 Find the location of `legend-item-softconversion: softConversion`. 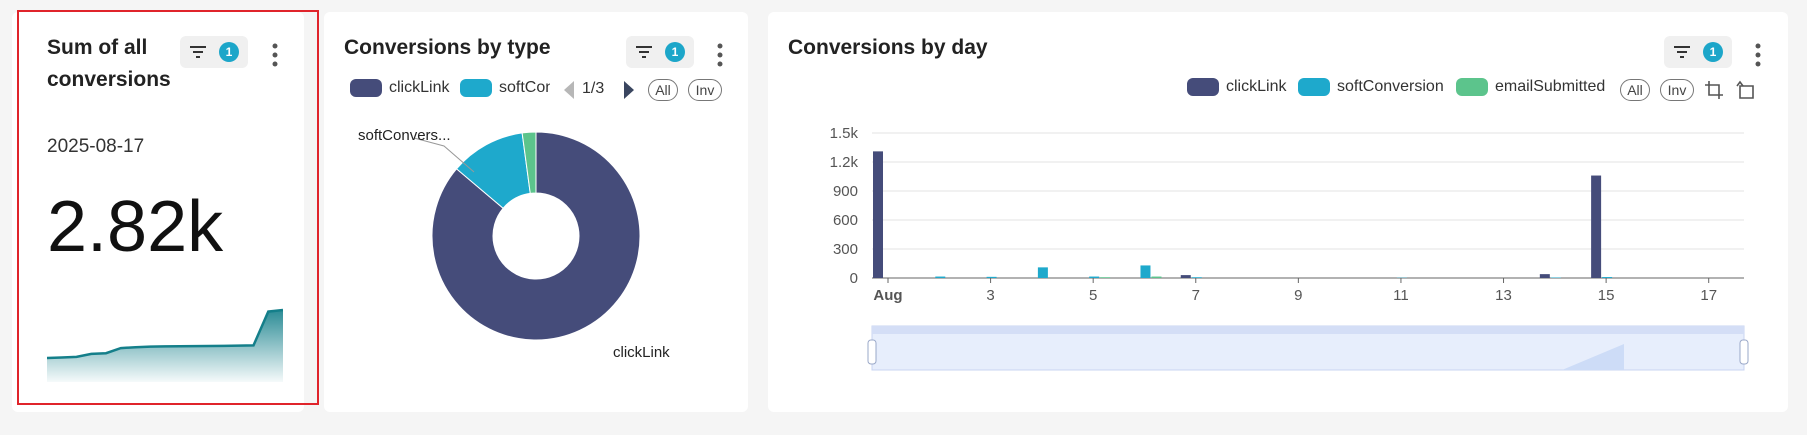

legend-item-softconversion: softConversion is located at coordinates (1371, 87).